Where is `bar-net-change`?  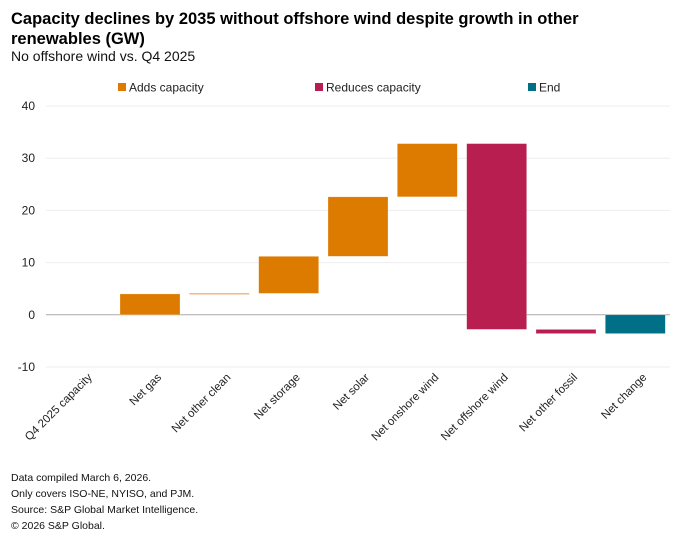
bar-net-change is located at coordinates (635, 324).